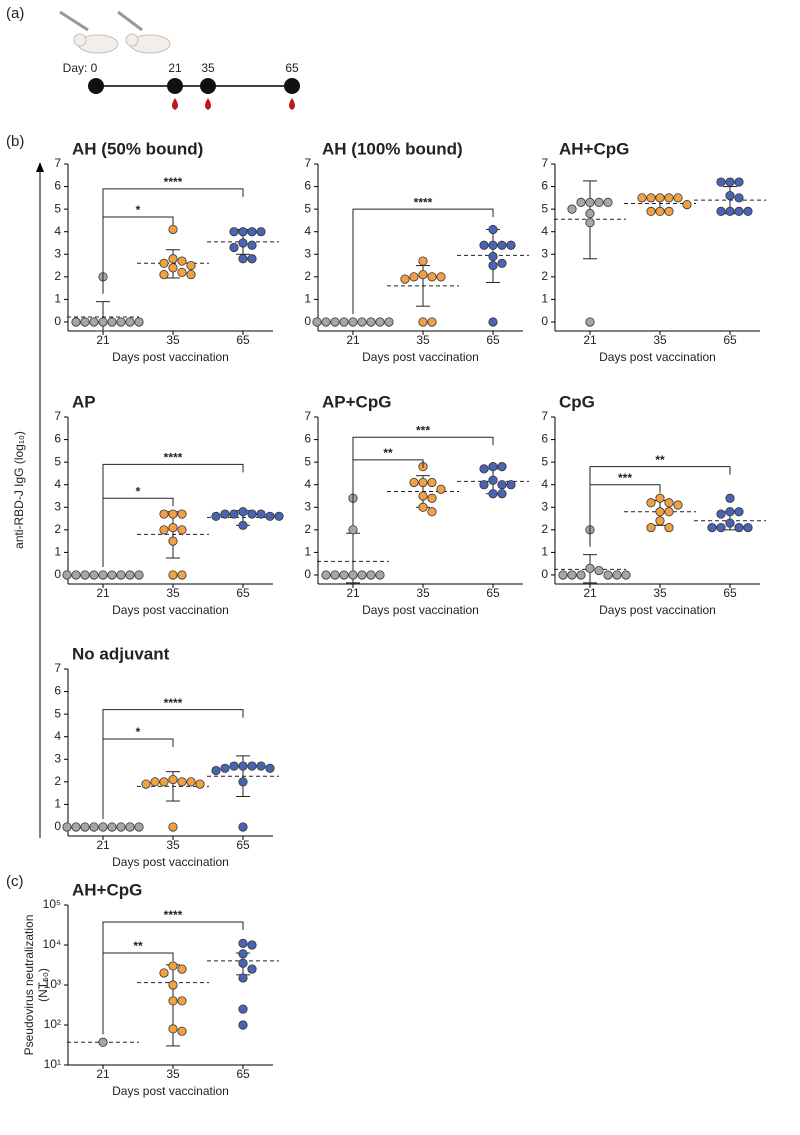  I want to click on y-tick-label: 0, so click(57, 826).